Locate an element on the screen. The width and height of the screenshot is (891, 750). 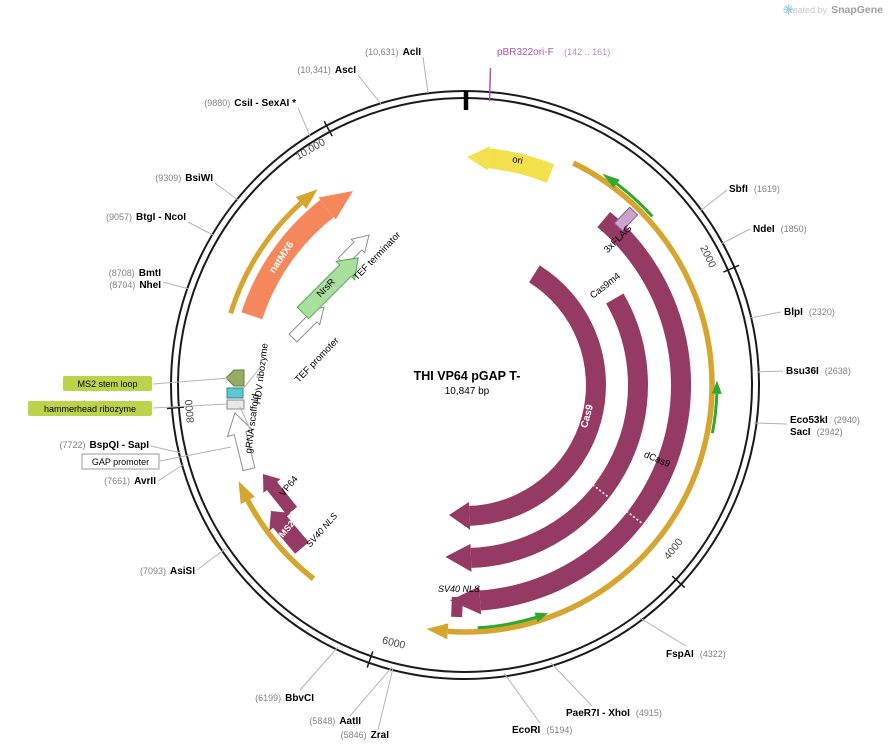
grna-scaffold-label: gRNA scaffold is located at coordinates (252, 423).